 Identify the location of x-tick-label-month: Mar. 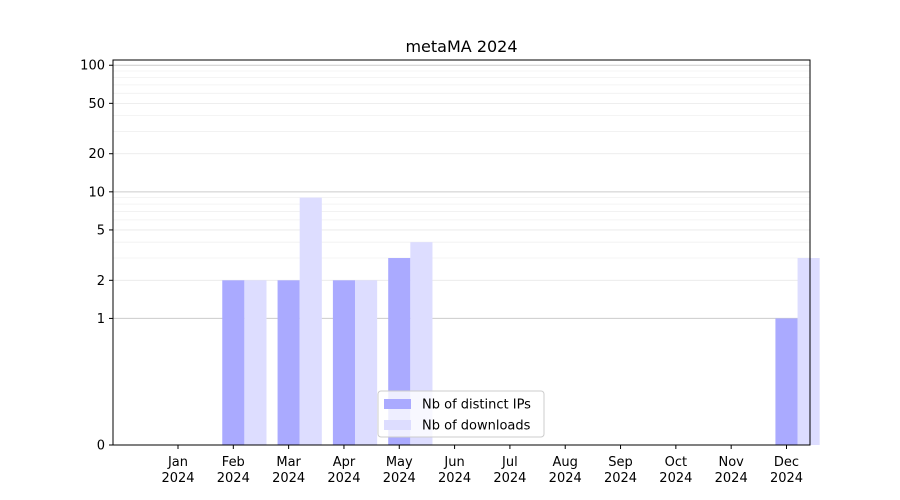
(288, 462).